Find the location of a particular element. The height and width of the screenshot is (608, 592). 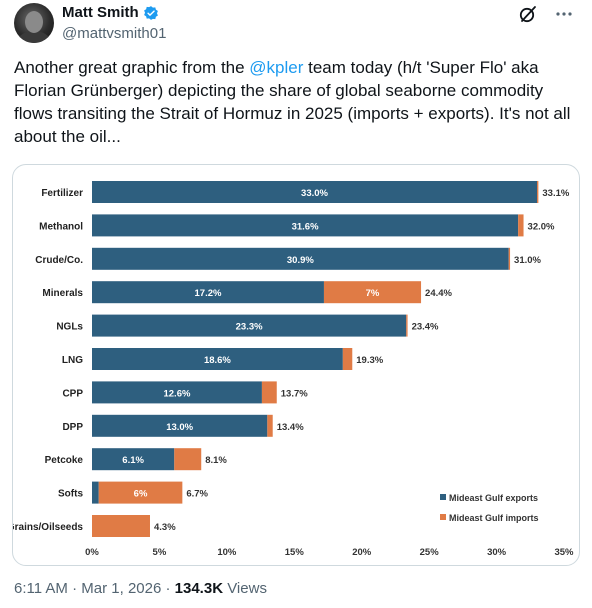

avatar is located at coordinates (34, 23).